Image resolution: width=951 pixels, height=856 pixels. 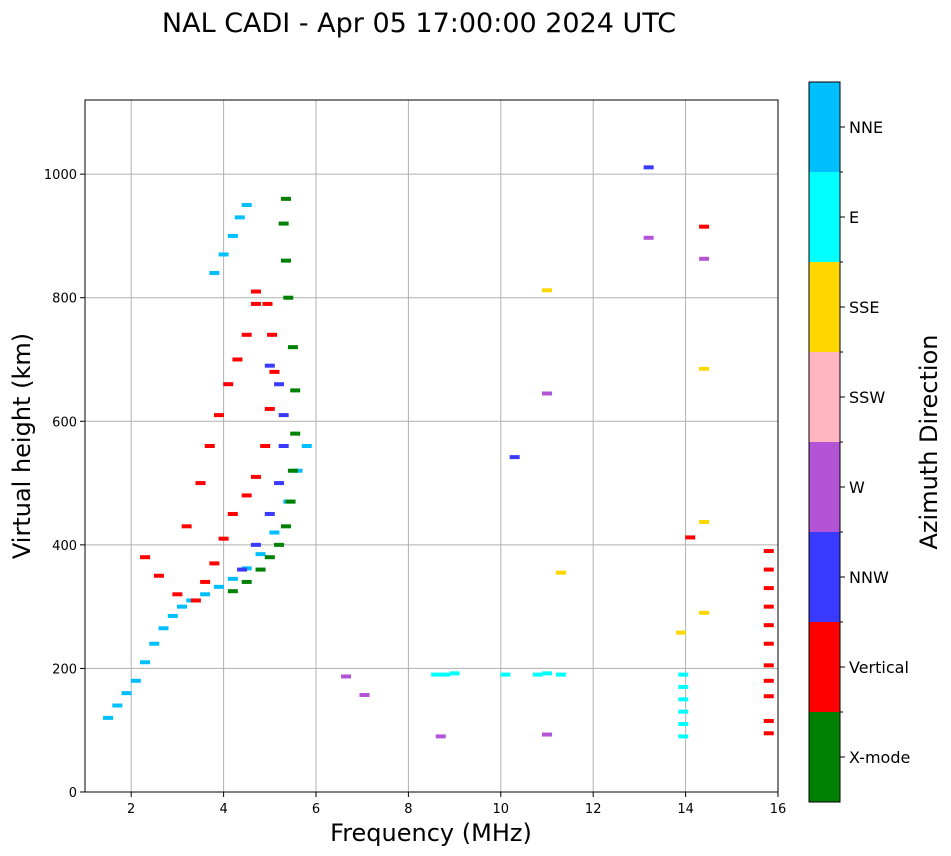 I want to click on colorbar-tick-label: Vertical, so click(x=879, y=667).